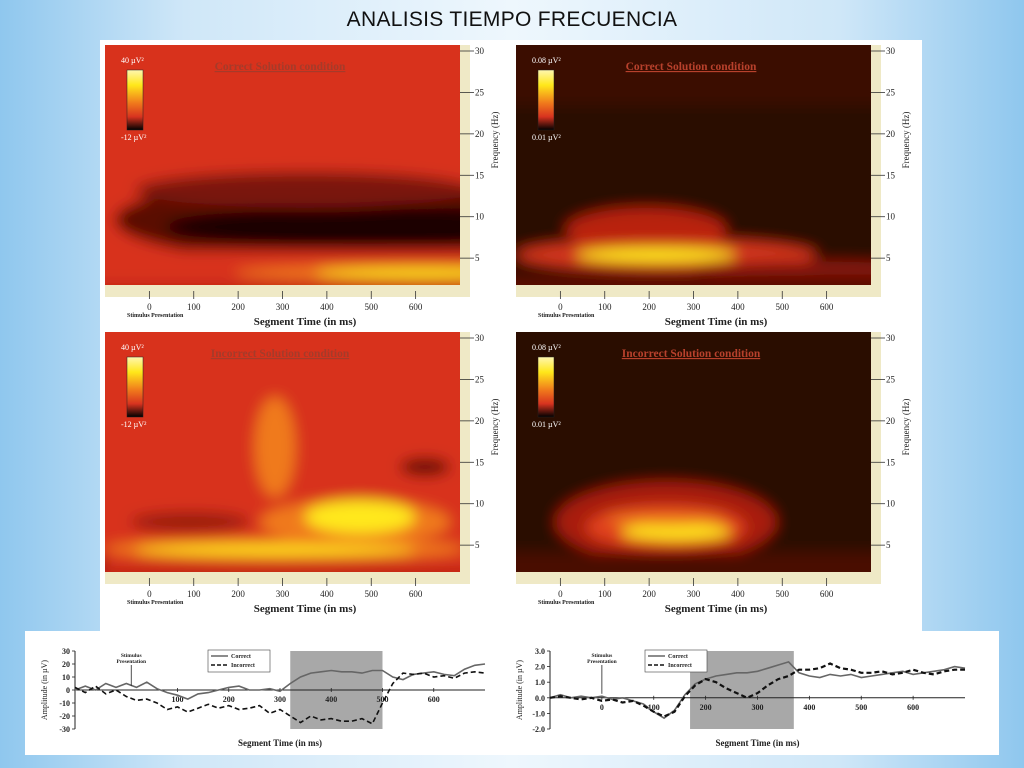 This screenshot has height=768, width=1024. What do you see at coordinates (66, 651) in the screenshot?
I see `y-tick-label: 30` at bounding box center [66, 651].